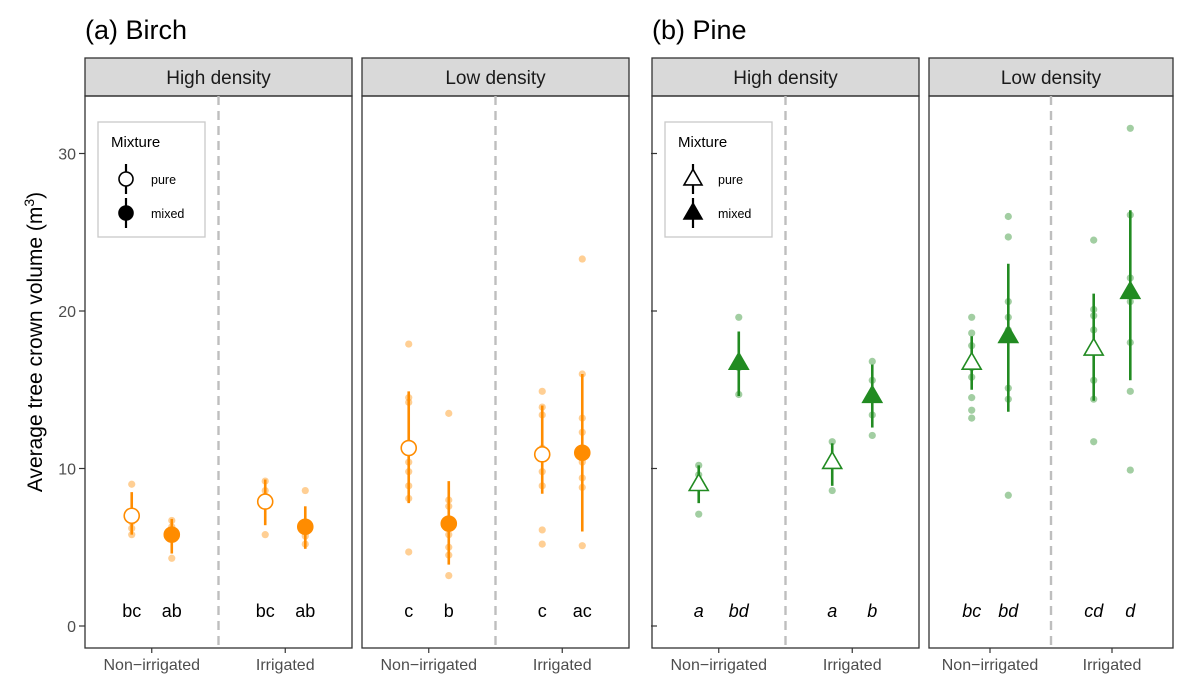  Describe the element at coordinates (35, 350) in the screenshot. I see `y-axis-title-main: Average tree crown volume (m` at that location.